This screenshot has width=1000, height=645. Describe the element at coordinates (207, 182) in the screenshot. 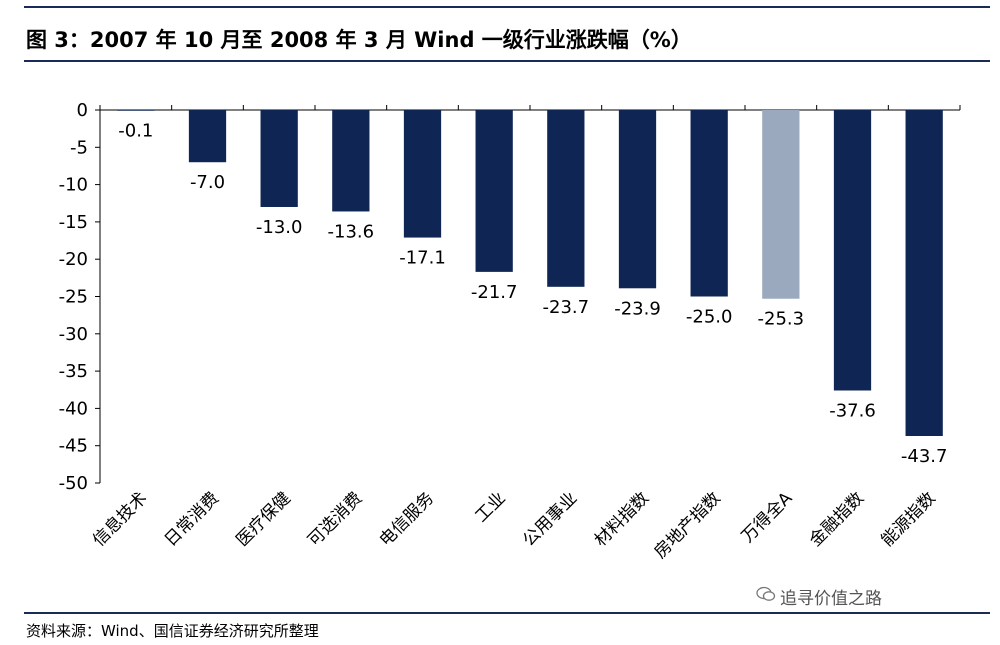

I see `data-label: -7.0` at that location.